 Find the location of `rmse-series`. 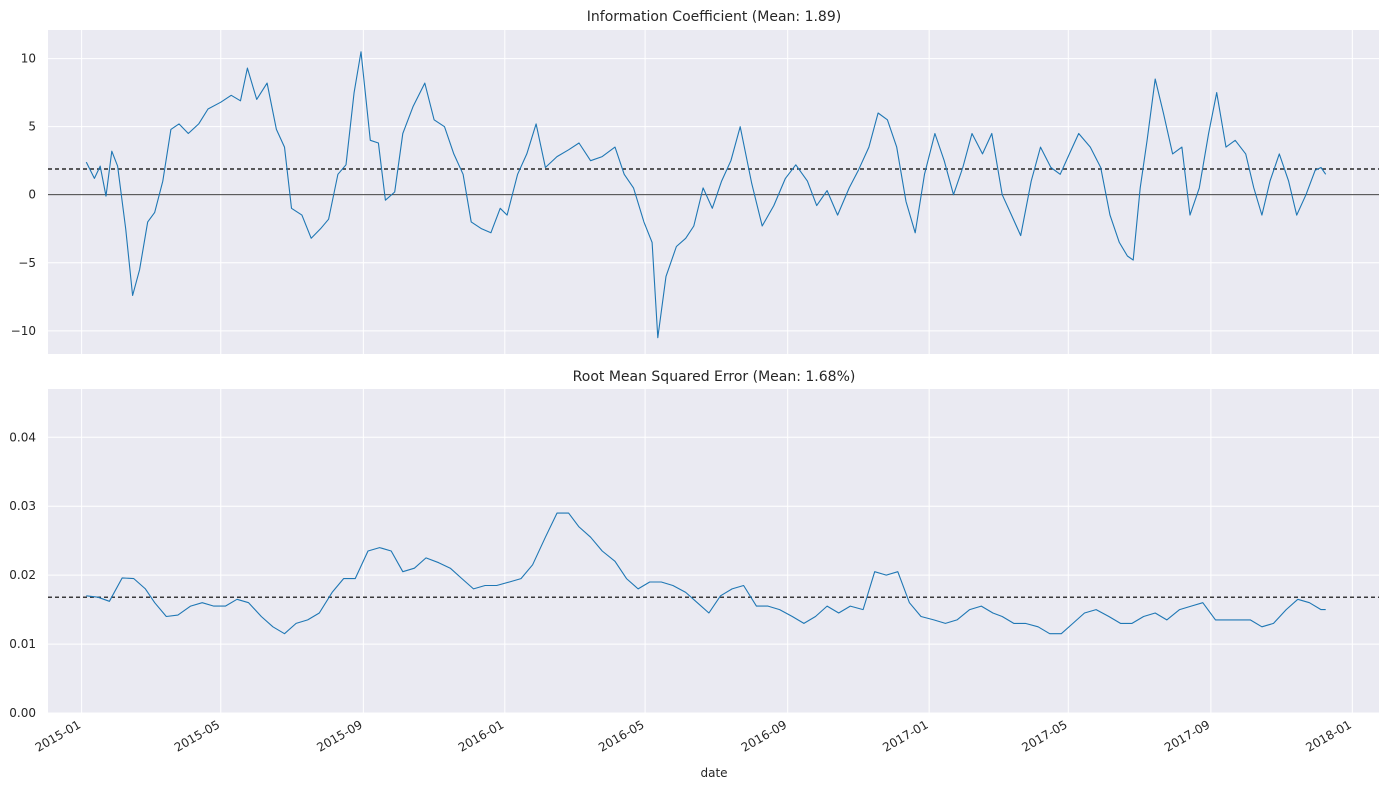

rmse-series is located at coordinates (706, 573).